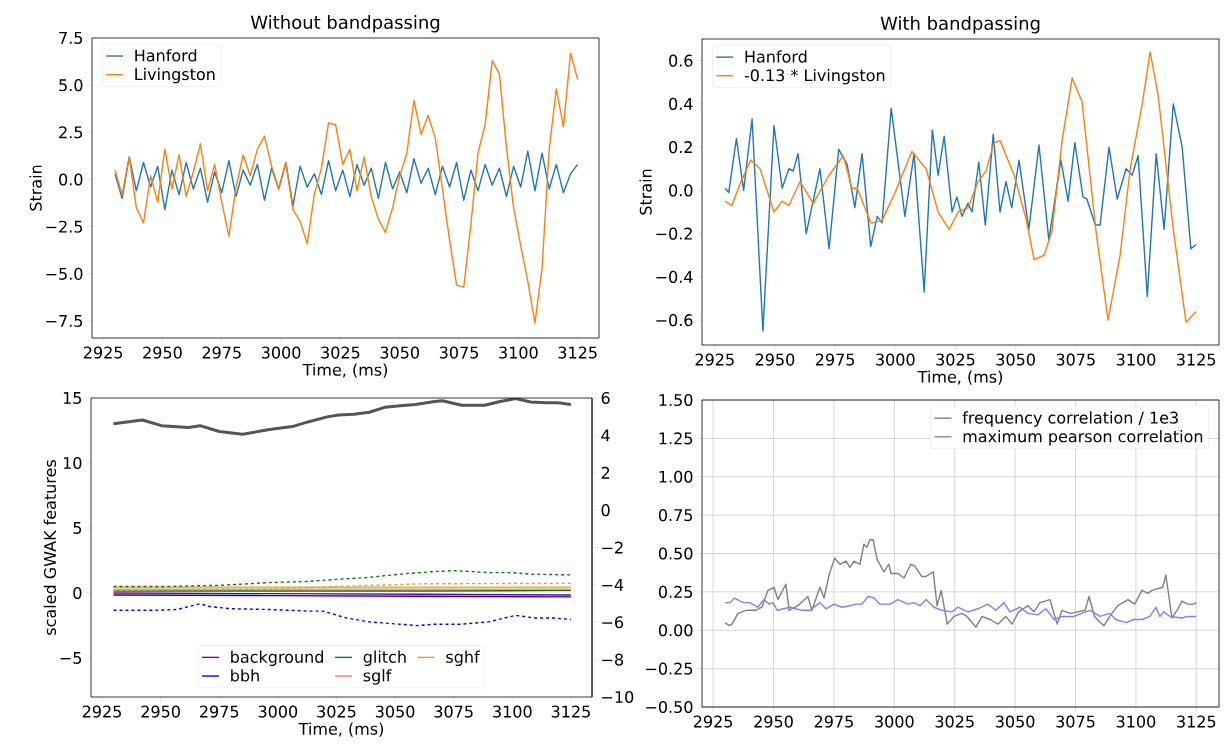 This screenshot has height=748, width=1225. I want to click on y-tick-label: 0.00, so click(675, 630).